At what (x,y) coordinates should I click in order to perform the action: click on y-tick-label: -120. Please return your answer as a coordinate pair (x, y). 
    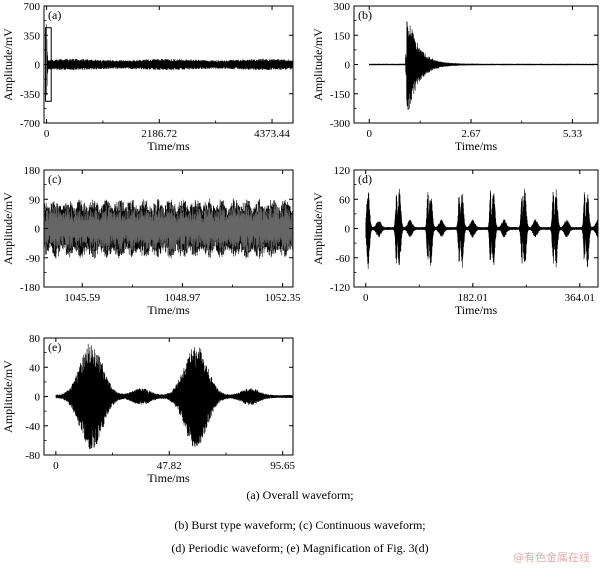
    Looking at the image, I should click on (340, 288).